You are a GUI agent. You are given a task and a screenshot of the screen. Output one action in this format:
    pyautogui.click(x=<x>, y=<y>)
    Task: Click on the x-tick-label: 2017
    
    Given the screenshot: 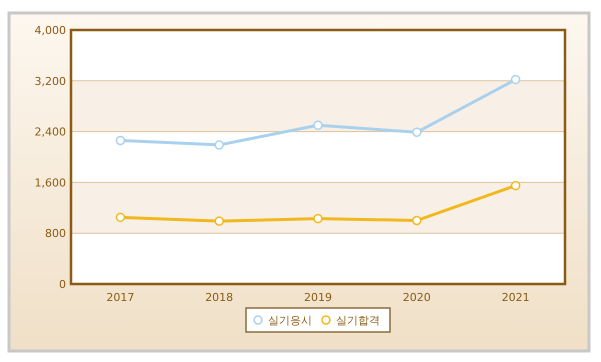 What is the action you would take?
    pyautogui.click(x=120, y=297)
    